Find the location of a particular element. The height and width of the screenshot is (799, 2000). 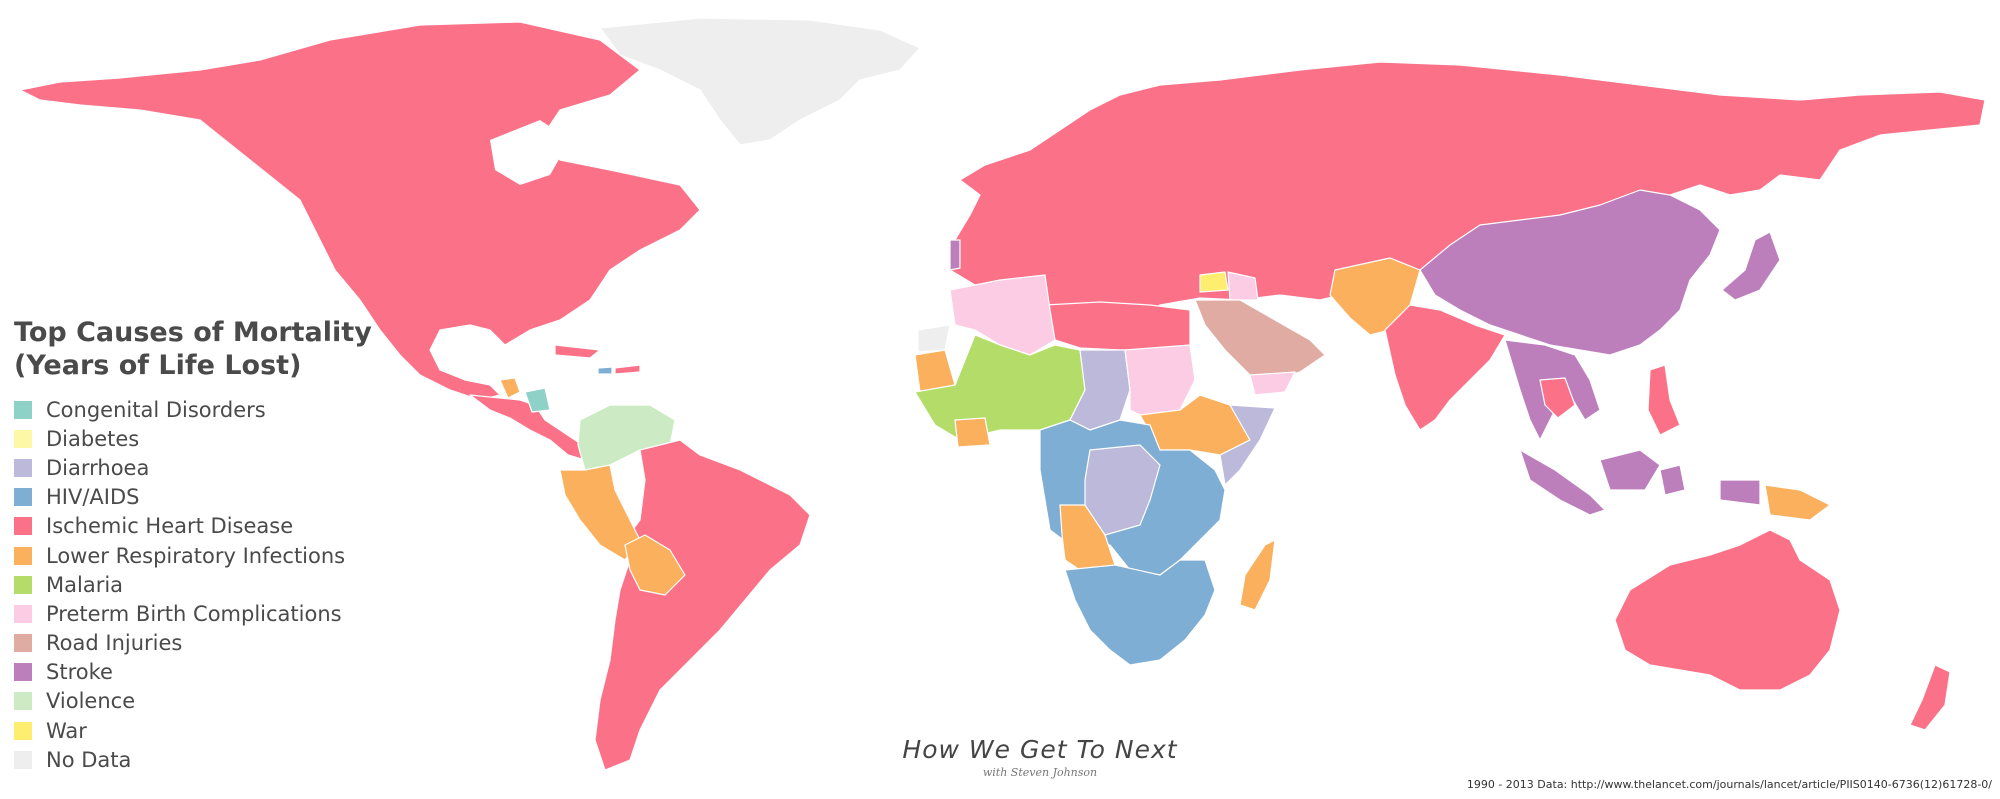

region-china is located at coordinates (1570, 272).